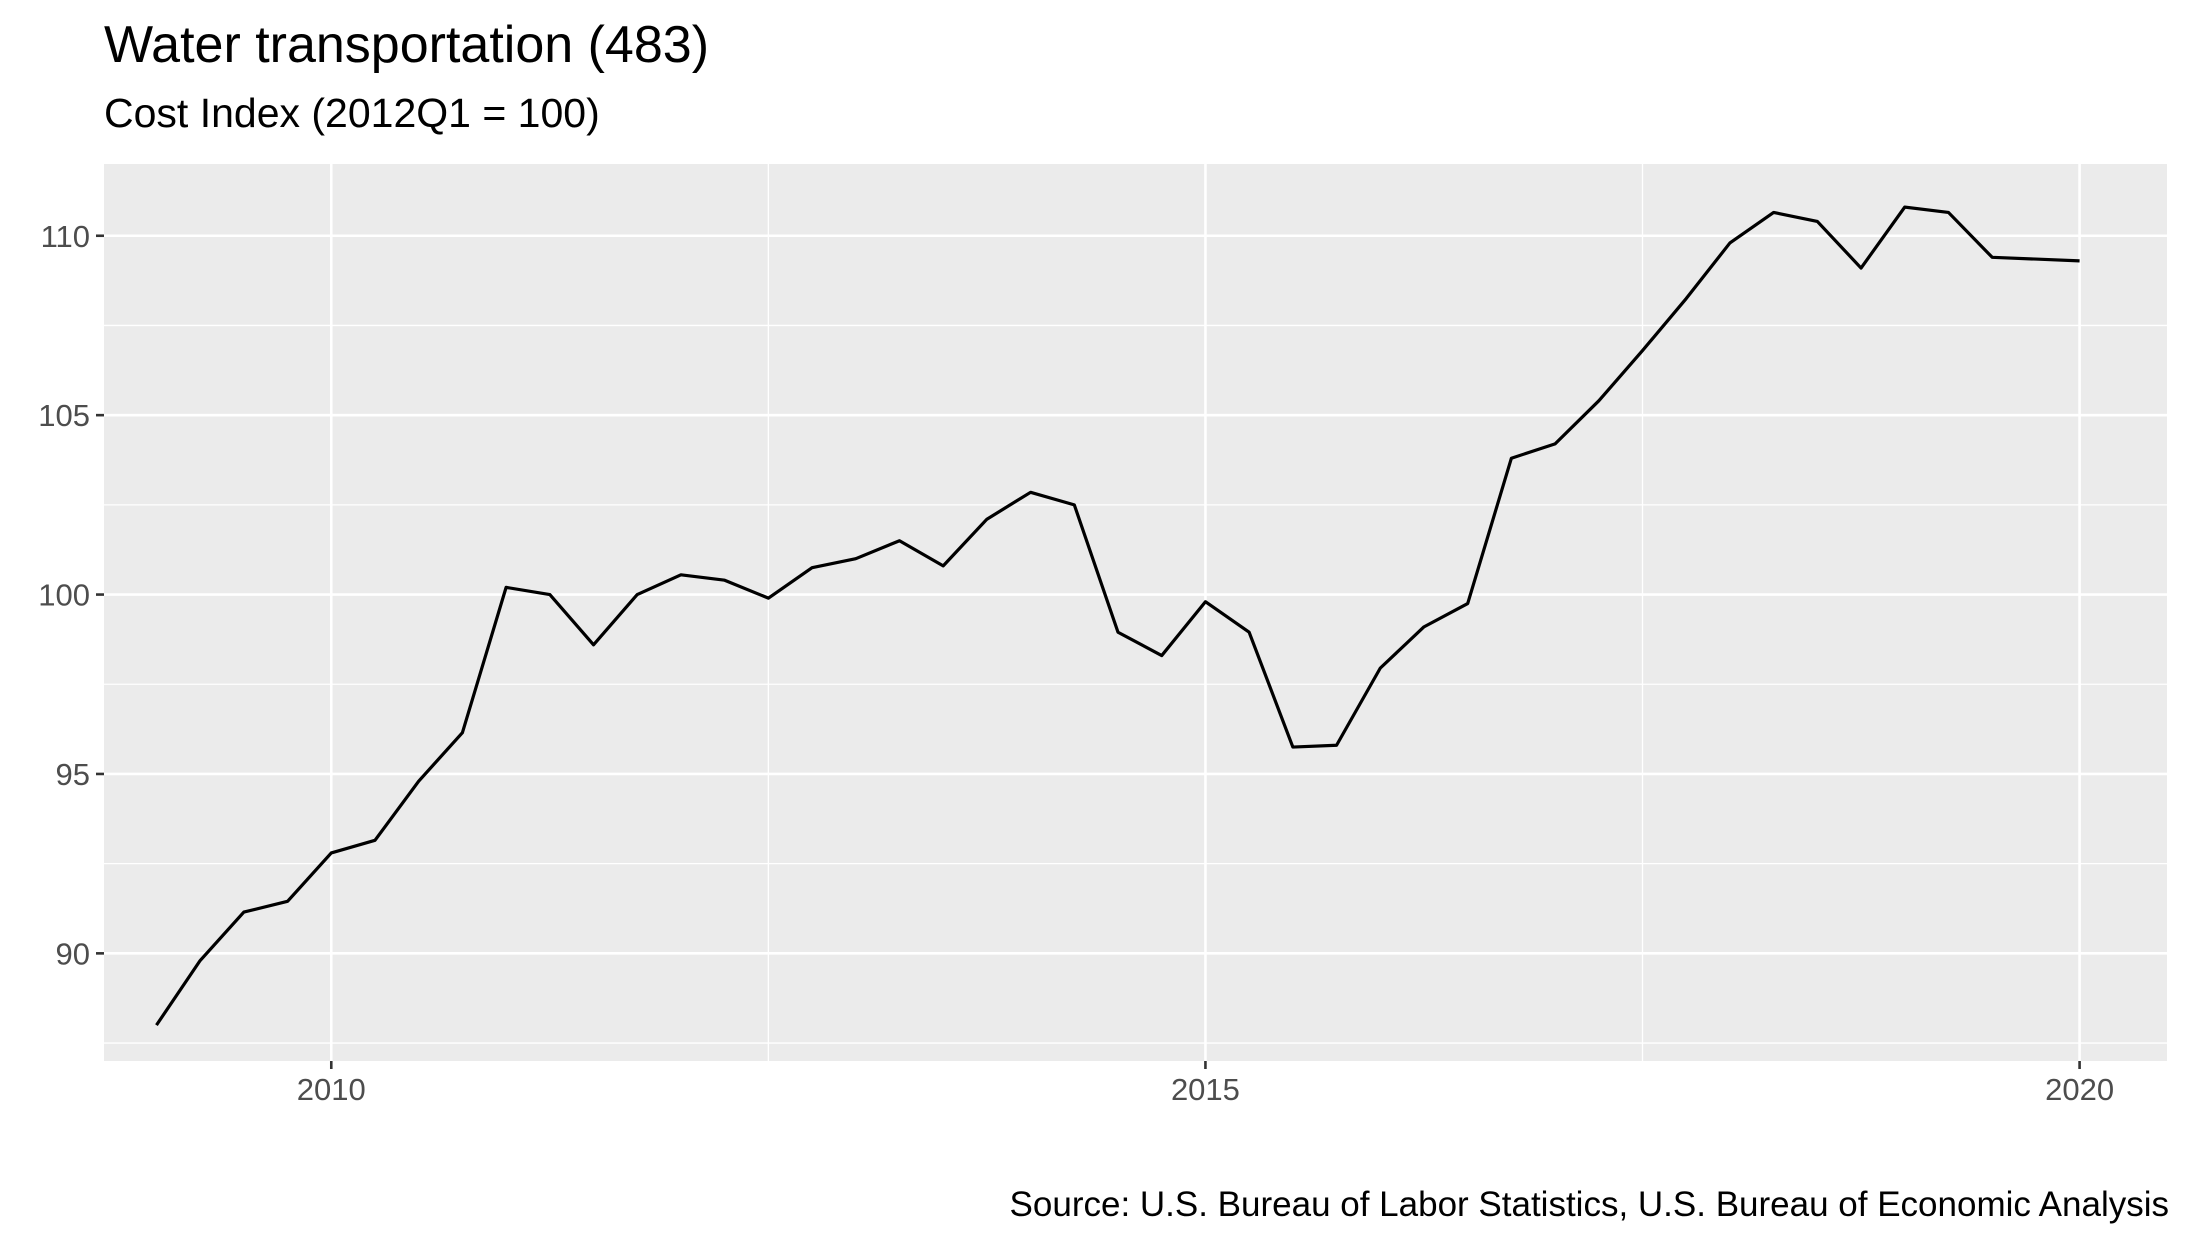 The height and width of the screenshot is (1250, 2187). Describe the element at coordinates (2079, 1089) in the screenshot. I see `x-tick-label: 2020` at that location.